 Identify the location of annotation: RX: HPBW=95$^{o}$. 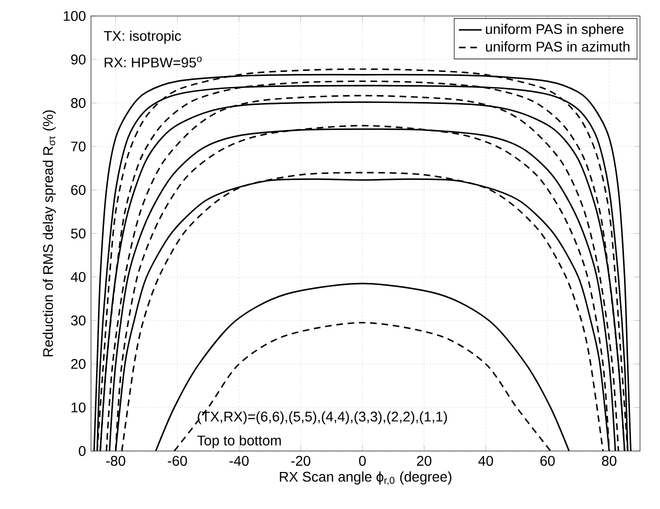
(153, 62).